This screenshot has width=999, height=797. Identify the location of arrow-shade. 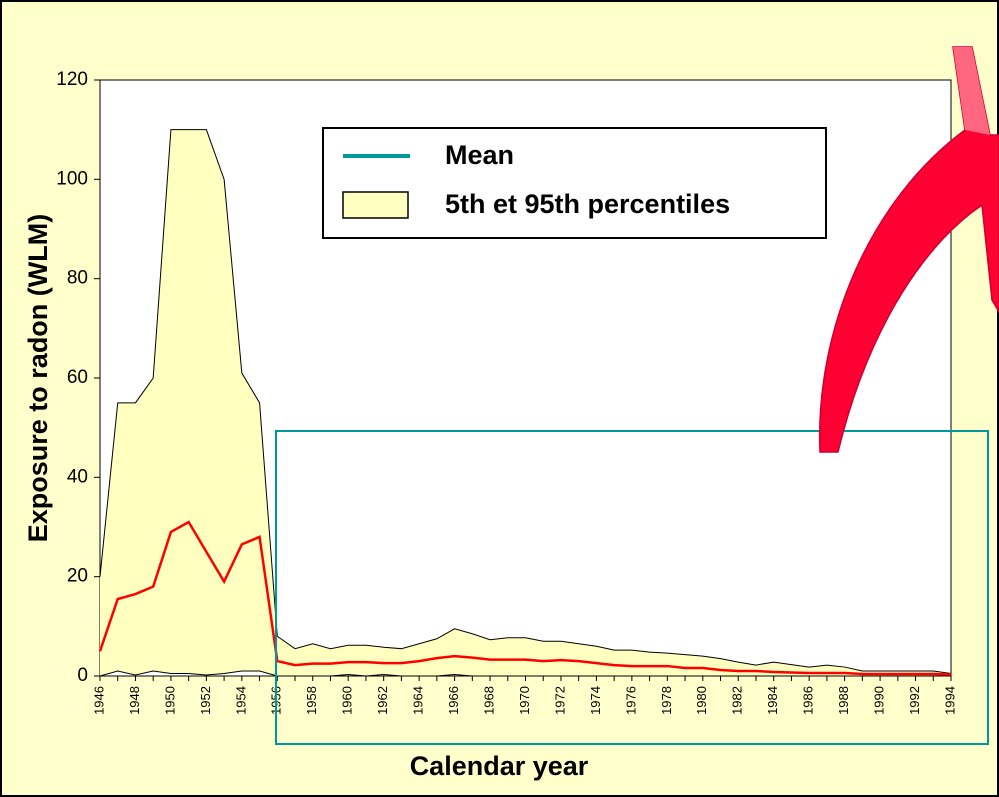
(971, 91).